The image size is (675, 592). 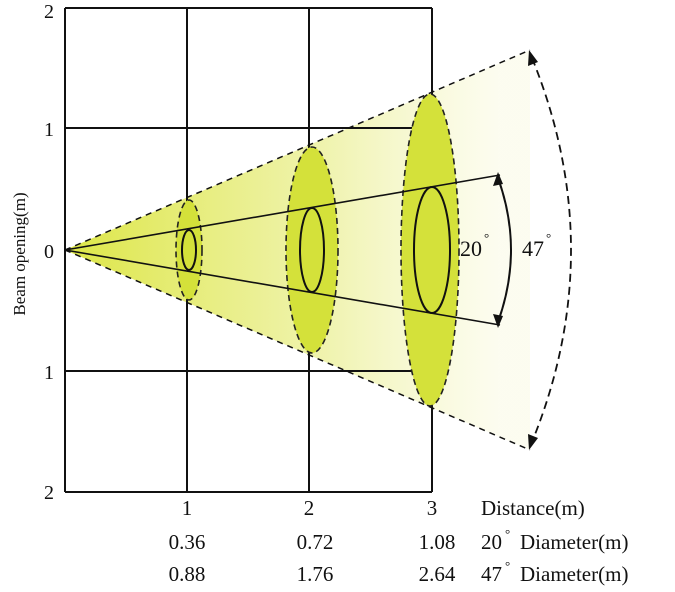 What do you see at coordinates (504, 250) in the screenshot?
I see `inner-angle-arc` at bounding box center [504, 250].